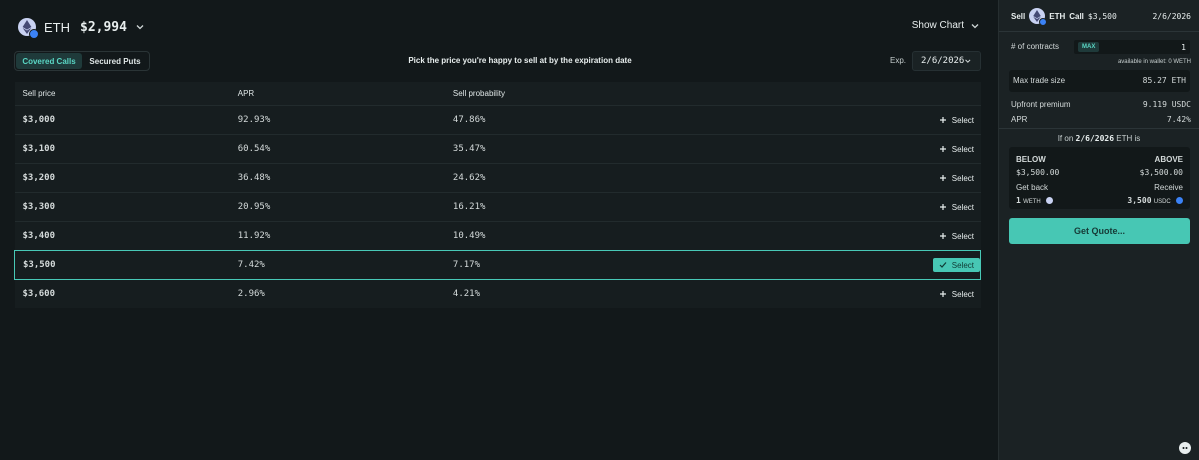 The image size is (1199, 460). I want to click on receive-value: 3,500, so click(1139, 200).